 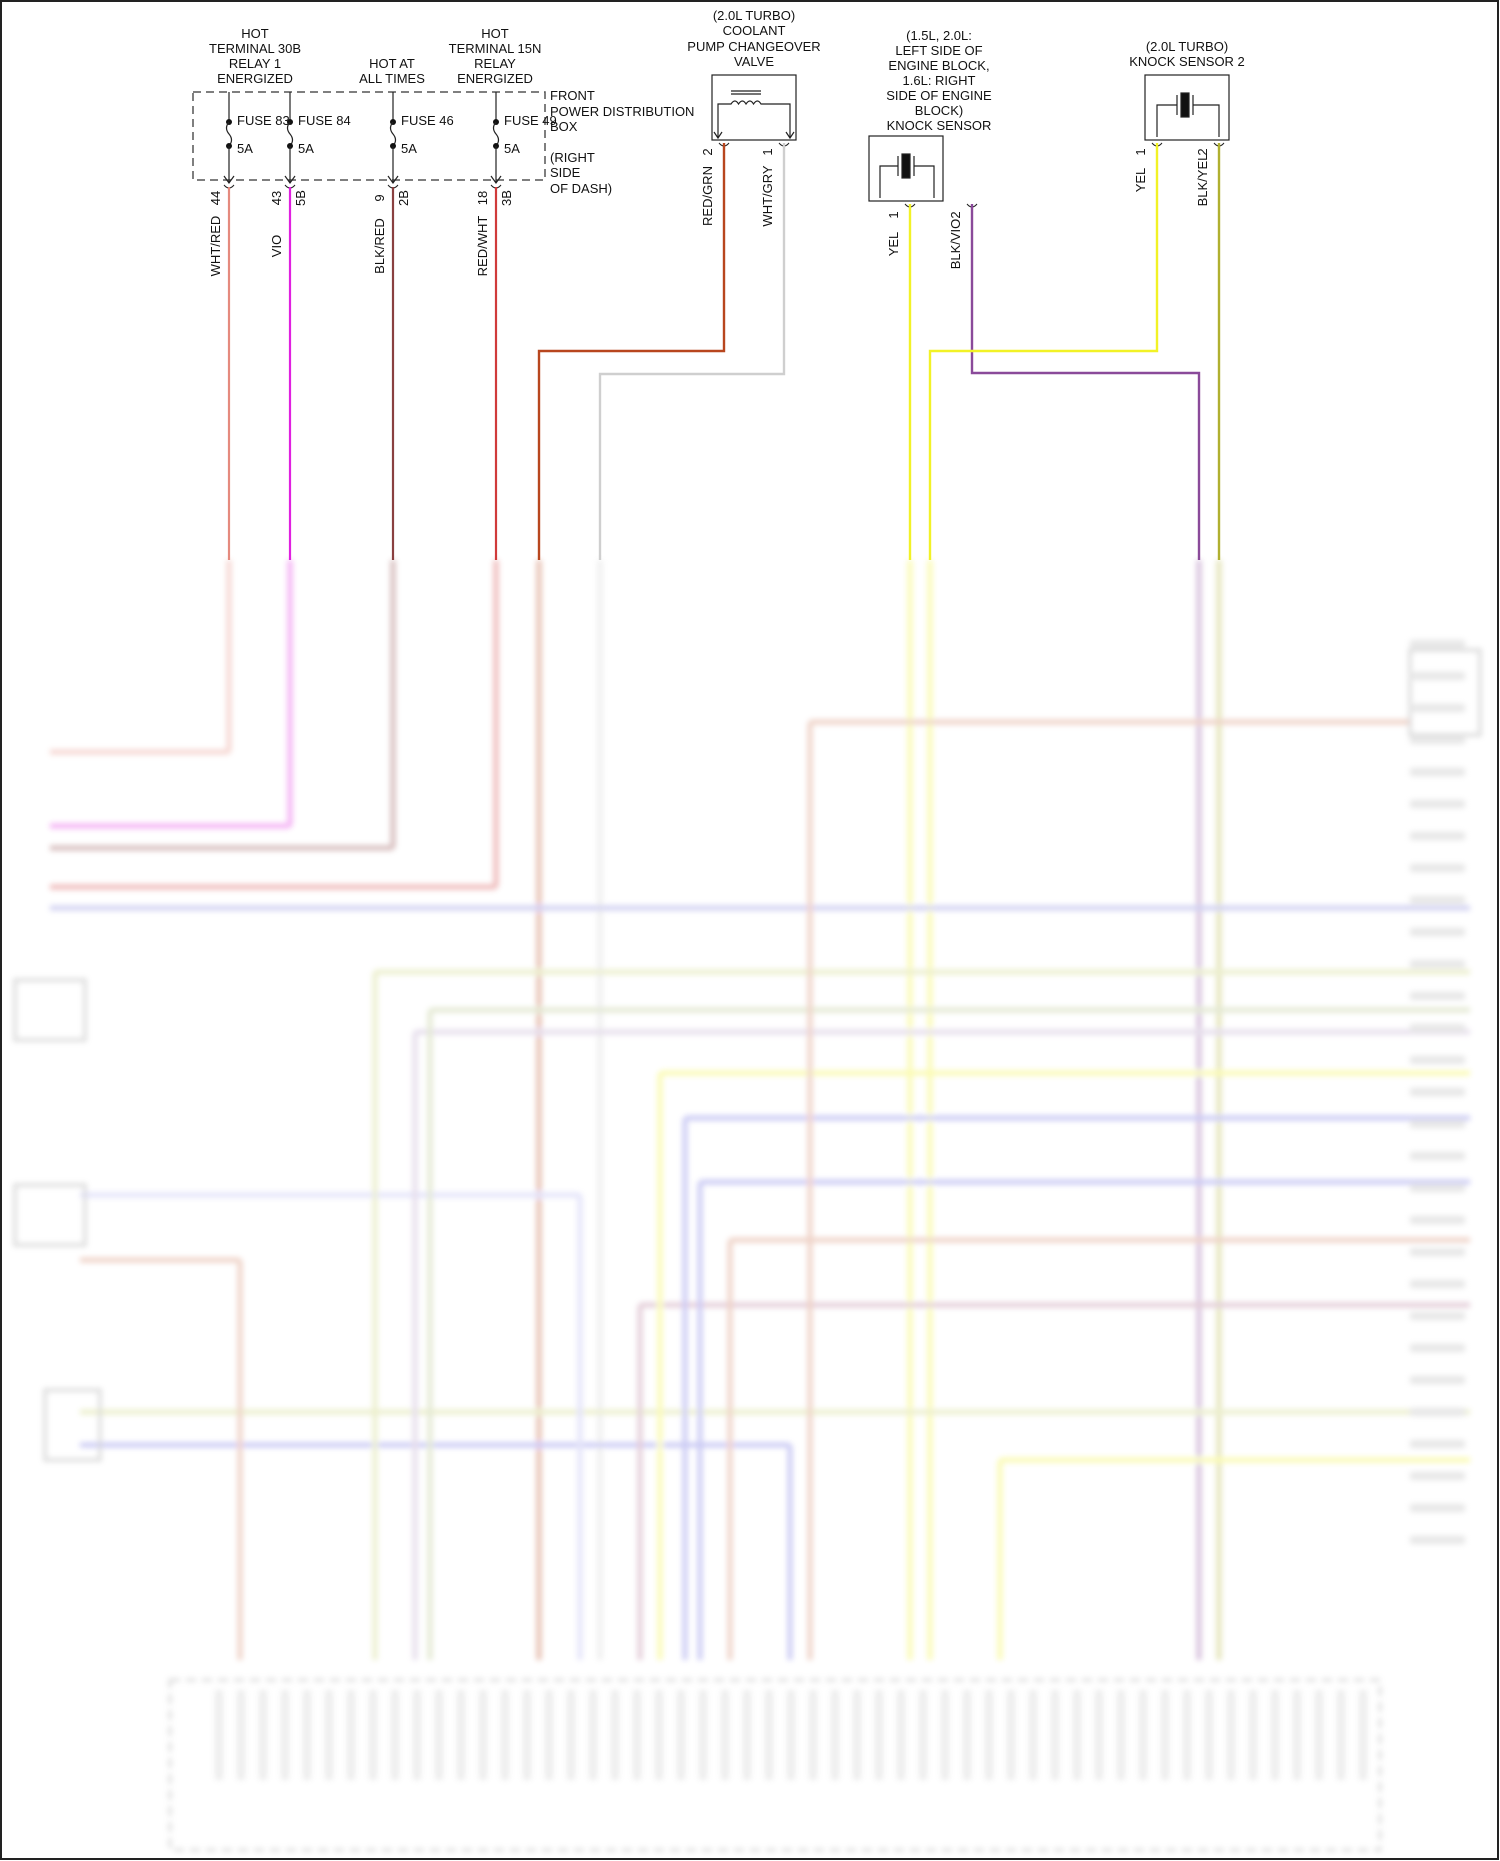 I want to click on svg-text: BOX, so click(x=564, y=126).